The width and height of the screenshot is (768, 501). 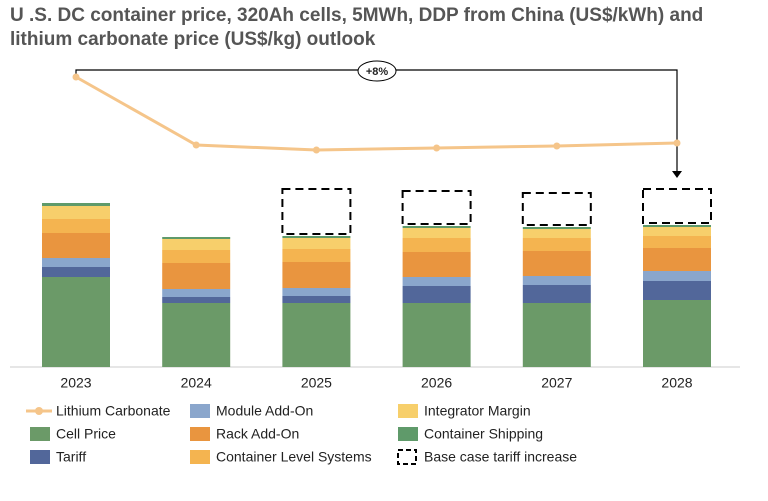 I want to click on line, so click(x=376, y=113).